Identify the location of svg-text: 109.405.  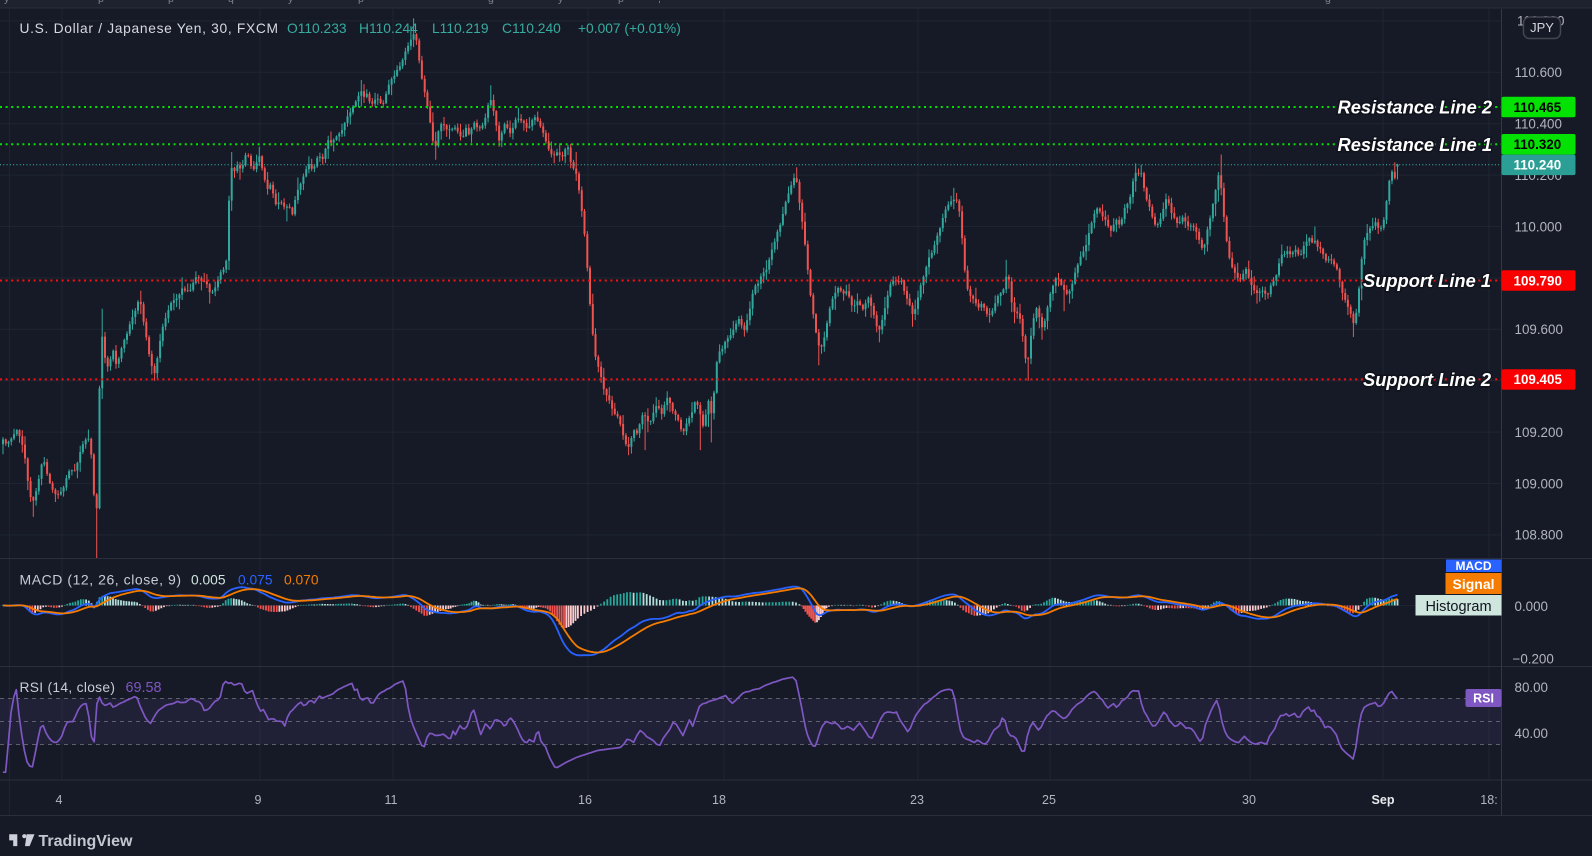
(1538, 379).